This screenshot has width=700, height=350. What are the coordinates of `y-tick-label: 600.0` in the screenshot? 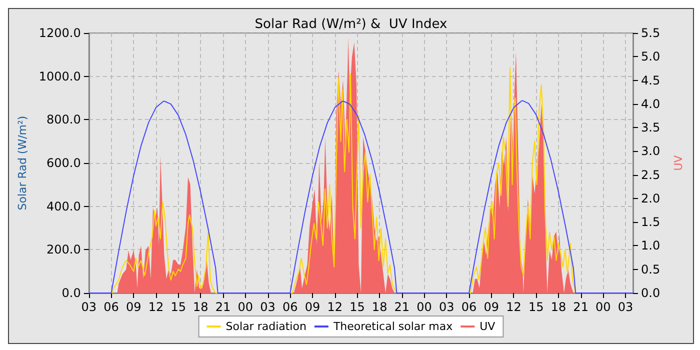 It's located at (63, 163).